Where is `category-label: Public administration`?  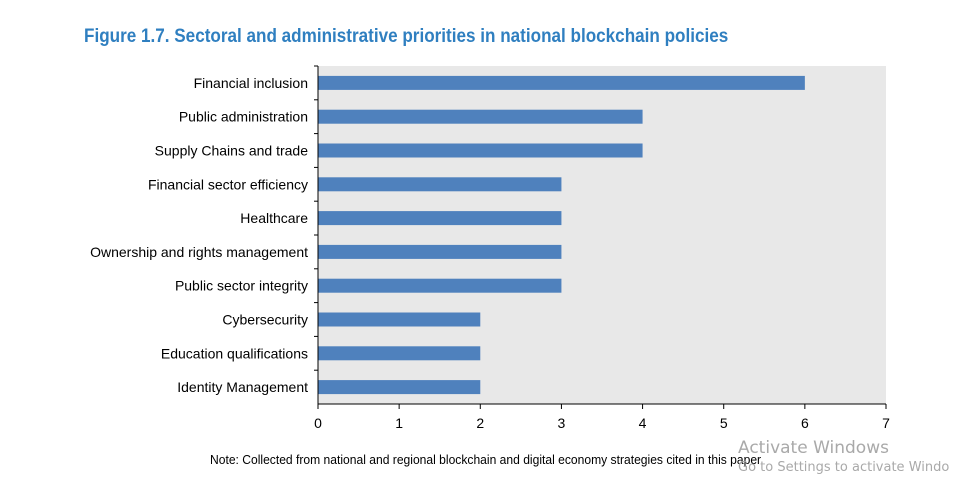 category-label: Public administration is located at coordinates (243, 117).